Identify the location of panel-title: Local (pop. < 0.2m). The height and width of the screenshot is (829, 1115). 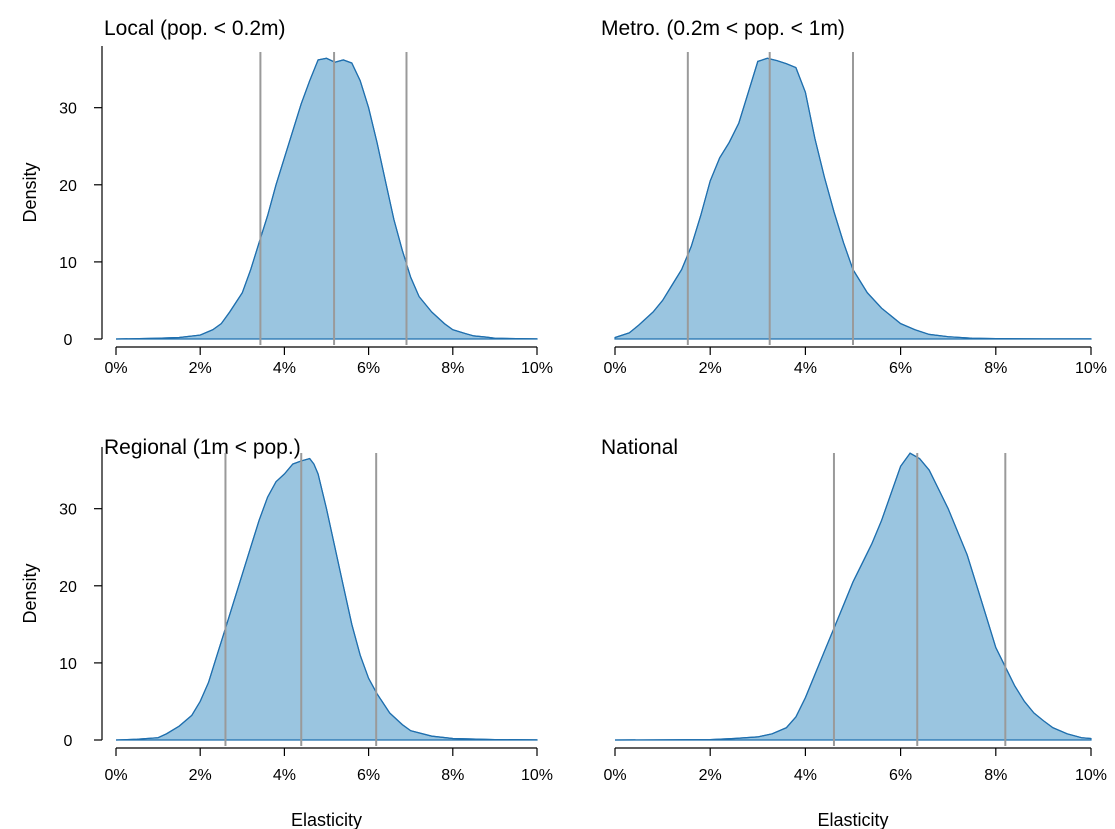
(195, 28).